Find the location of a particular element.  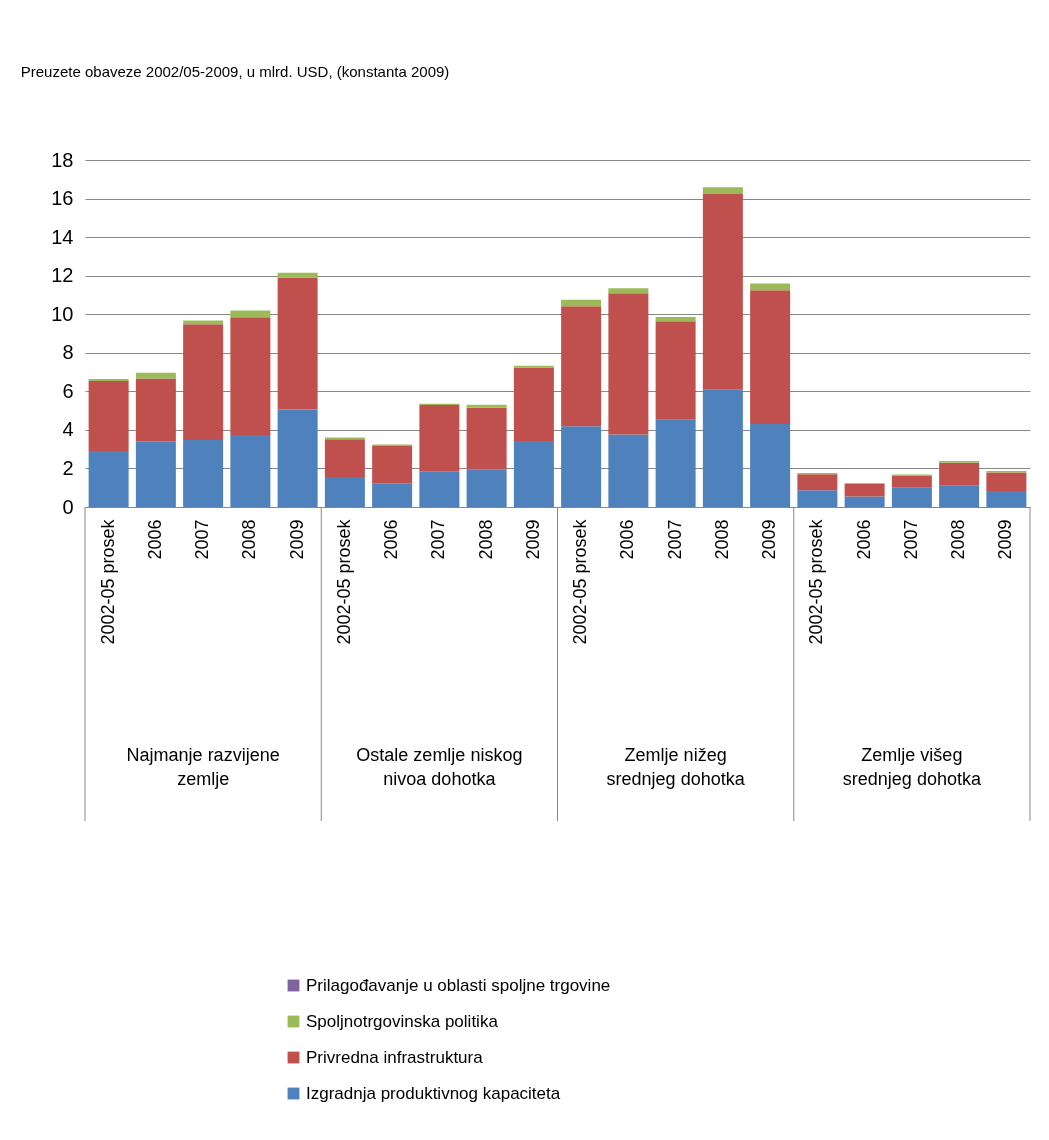

y-tick-label: 4 is located at coordinates (68, 429).